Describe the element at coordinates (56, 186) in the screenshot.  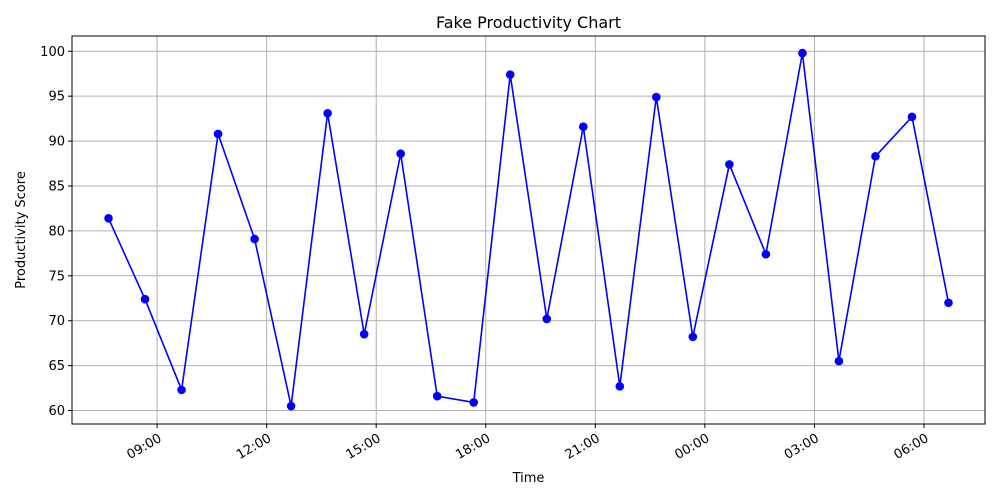
I see `y-tick-label: 85` at that location.